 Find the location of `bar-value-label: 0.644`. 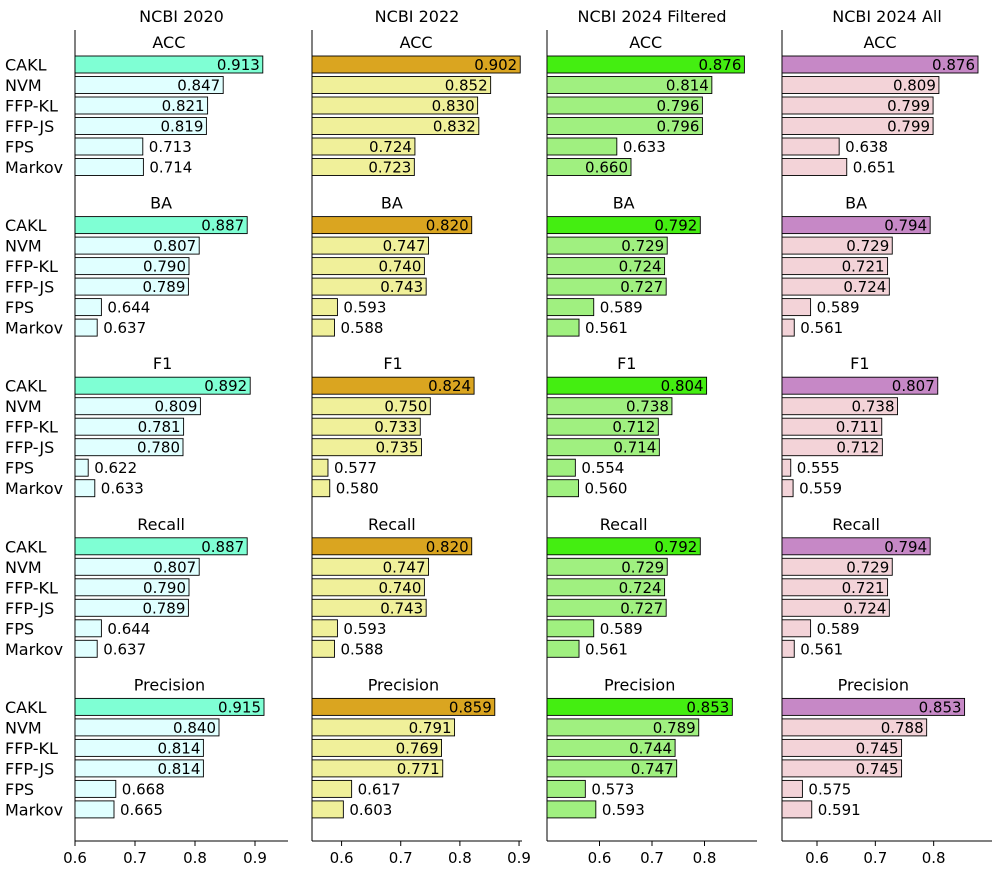

bar-value-label: 0.644 is located at coordinates (128, 629).